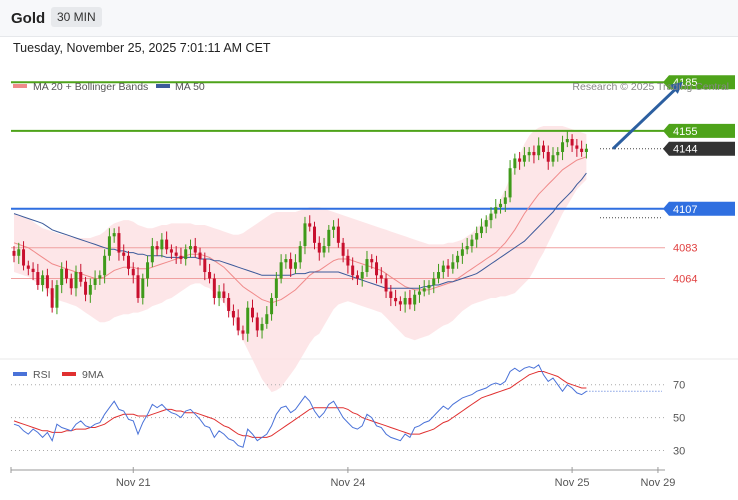 This screenshot has height=500, width=738. Describe the element at coordinates (676, 87) in the screenshot. I see `forecast-arrow-head` at that location.